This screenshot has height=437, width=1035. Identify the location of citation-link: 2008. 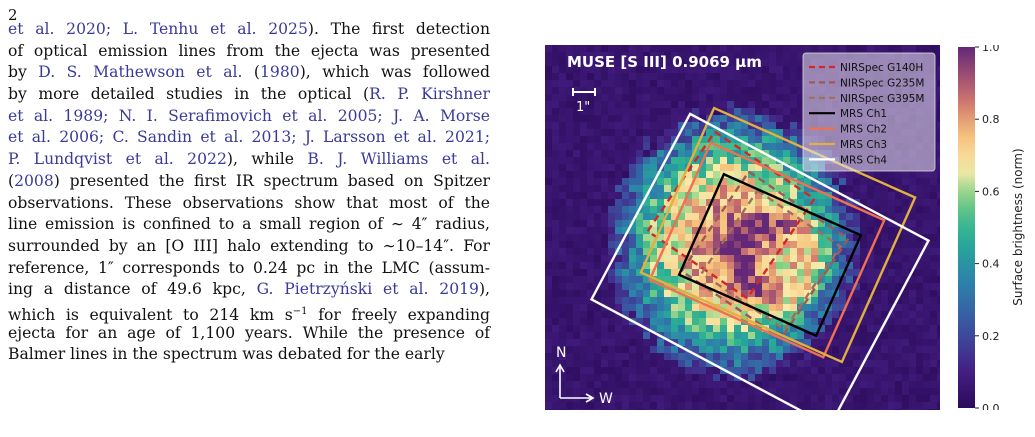
(34, 180).